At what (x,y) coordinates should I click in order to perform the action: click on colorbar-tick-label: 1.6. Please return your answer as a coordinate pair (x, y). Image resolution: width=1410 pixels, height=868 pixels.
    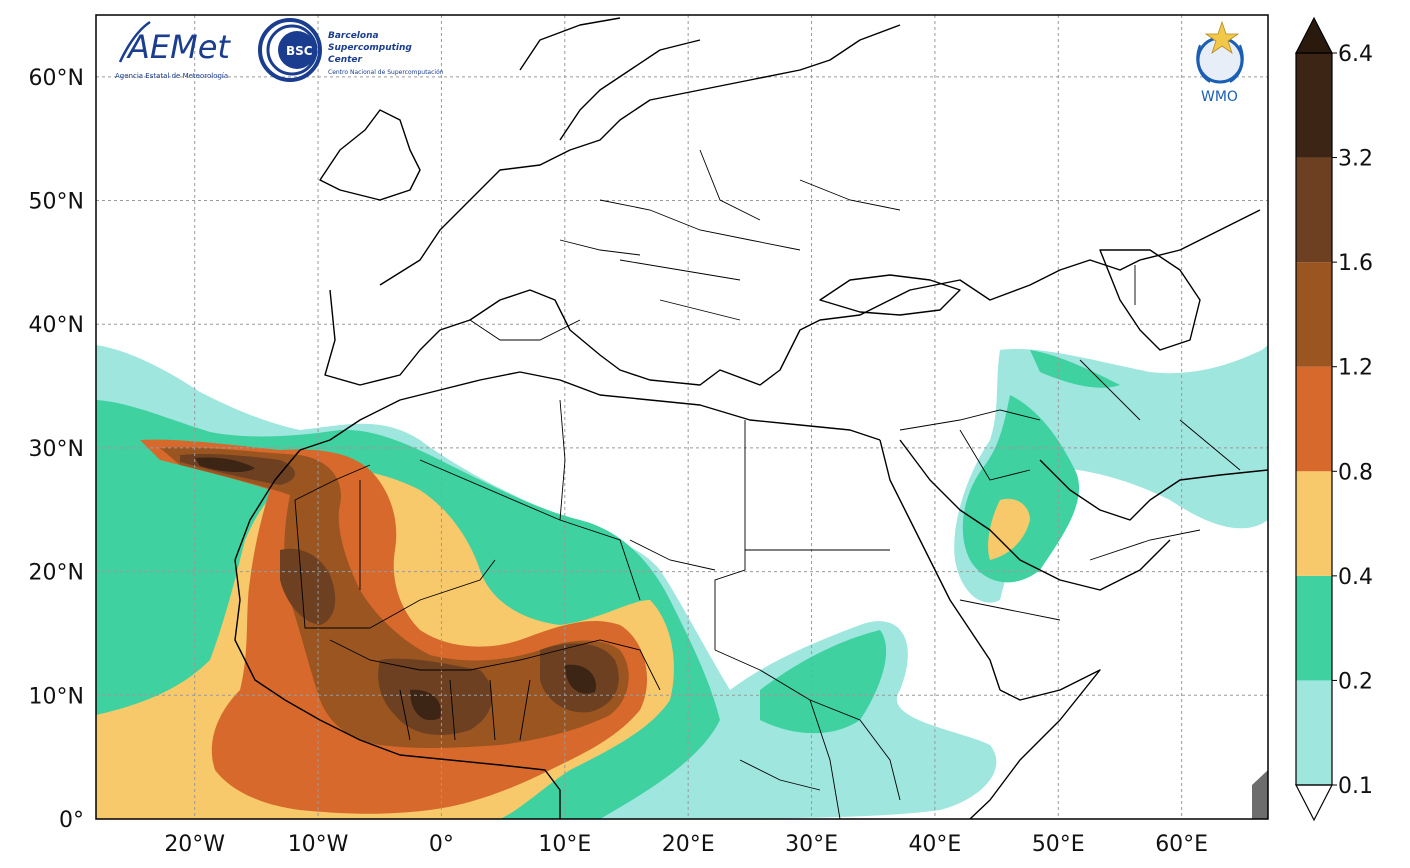
    Looking at the image, I should click on (1355, 263).